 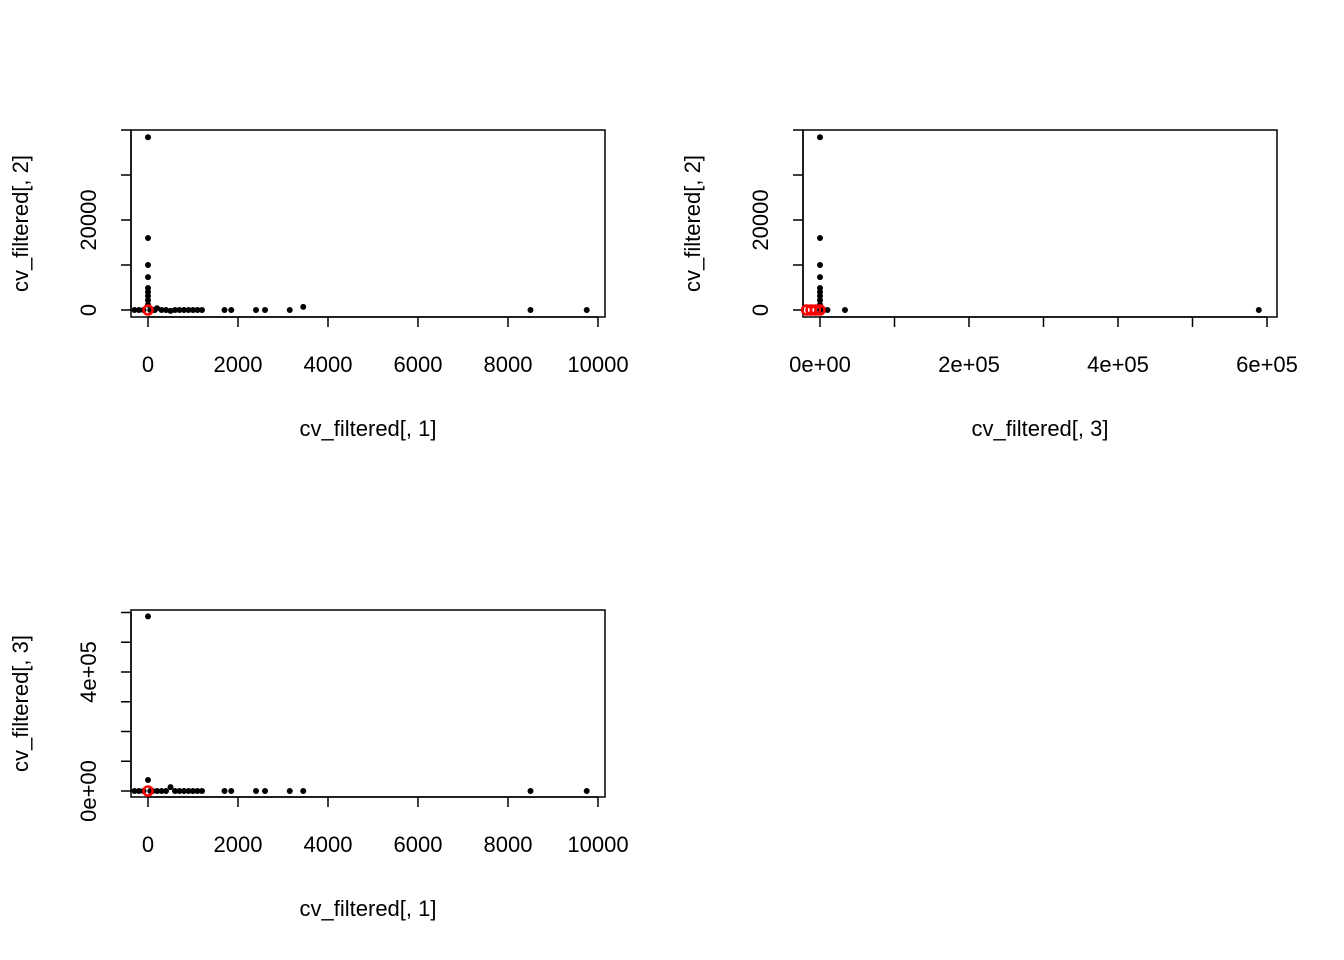 I want to click on y-tick-label: 4e+05, so click(x=88, y=672).